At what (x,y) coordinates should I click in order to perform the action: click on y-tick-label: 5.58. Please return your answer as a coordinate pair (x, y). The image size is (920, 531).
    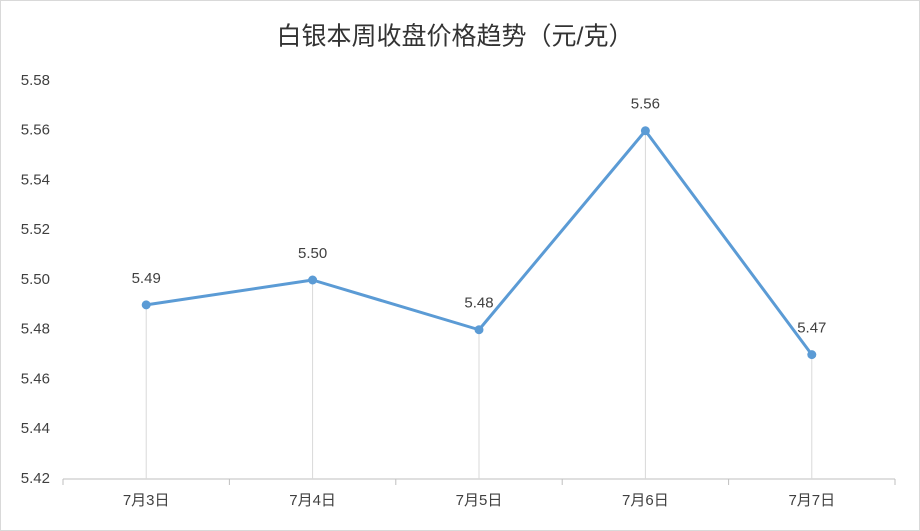
    Looking at the image, I should click on (35, 80).